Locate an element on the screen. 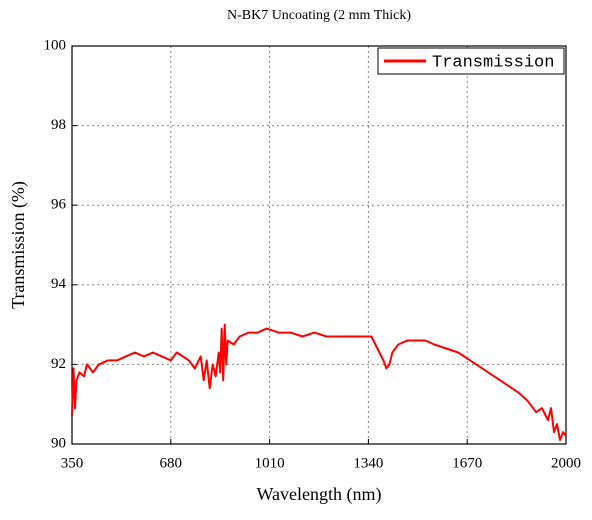 This screenshot has width=592, height=520. chart-title: N-BK7 Uncoating (2 mm Thick) is located at coordinates (319, 15).